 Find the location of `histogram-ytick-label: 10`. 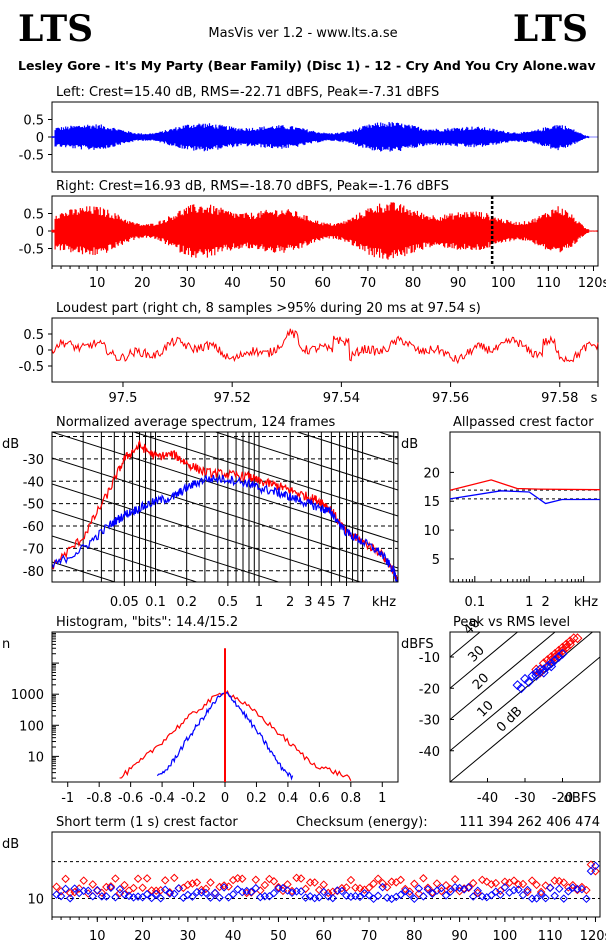

histogram-ytick-label: 10 is located at coordinates (35, 757).